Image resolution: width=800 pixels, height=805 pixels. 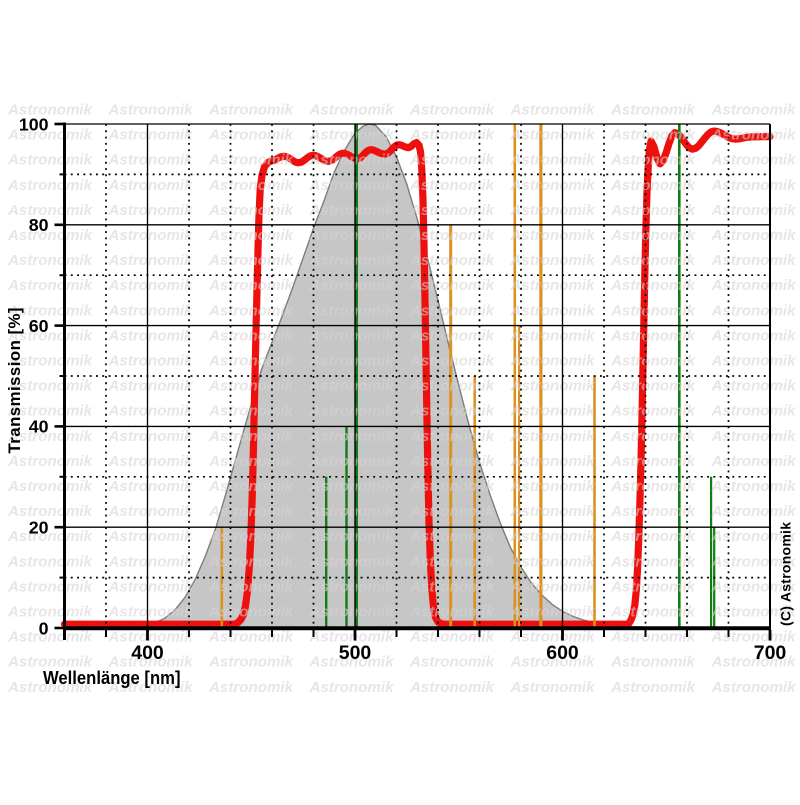 What do you see at coordinates (14, 381) in the screenshot?
I see `svg-text: Transmission [%]` at bounding box center [14, 381].